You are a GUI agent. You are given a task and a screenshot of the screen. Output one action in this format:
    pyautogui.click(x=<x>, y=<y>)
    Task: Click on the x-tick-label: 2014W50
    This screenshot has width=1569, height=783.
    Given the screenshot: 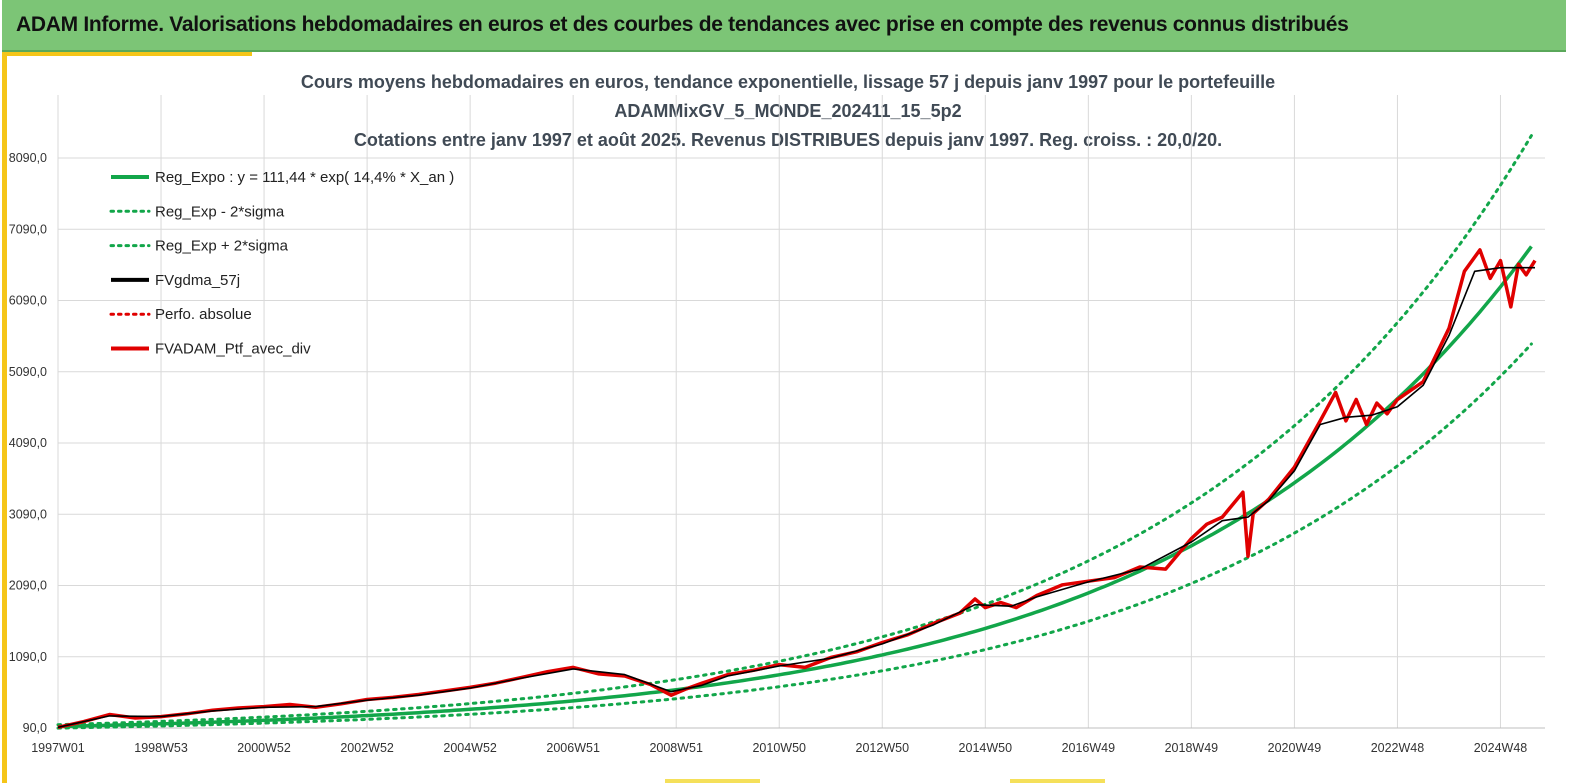 What is the action you would take?
    pyautogui.click(x=986, y=748)
    